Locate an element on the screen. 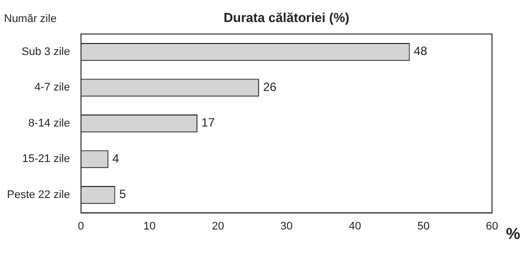  y-tick-label: 4-7 zile is located at coordinates (52, 88).